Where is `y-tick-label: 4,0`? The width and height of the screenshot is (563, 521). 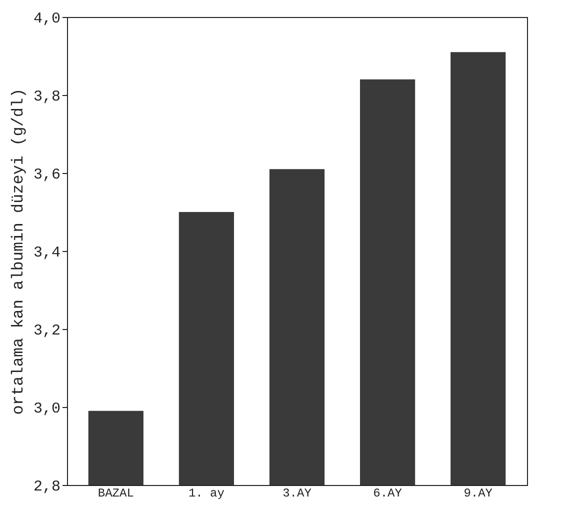 y-tick-label: 4,0 is located at coordinates (46, 19).